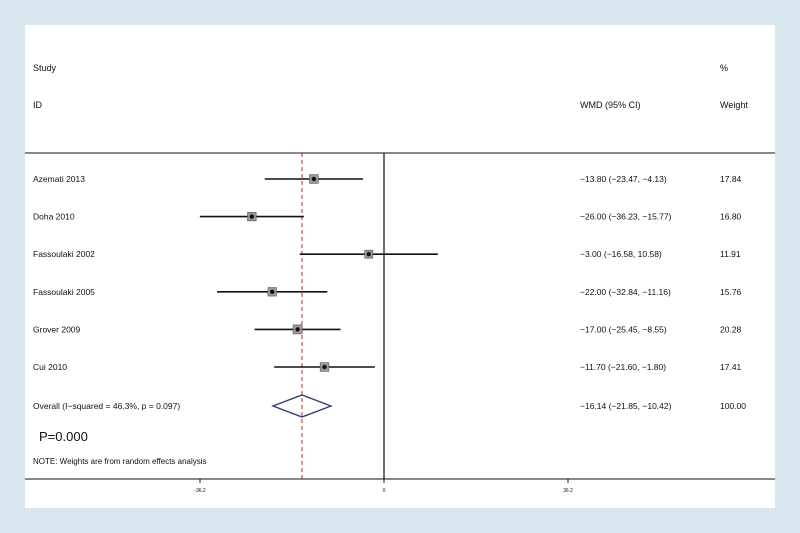  Describe the element at coordinates (45, 68) in the screenshot. I see `study-header: Study` at that location.